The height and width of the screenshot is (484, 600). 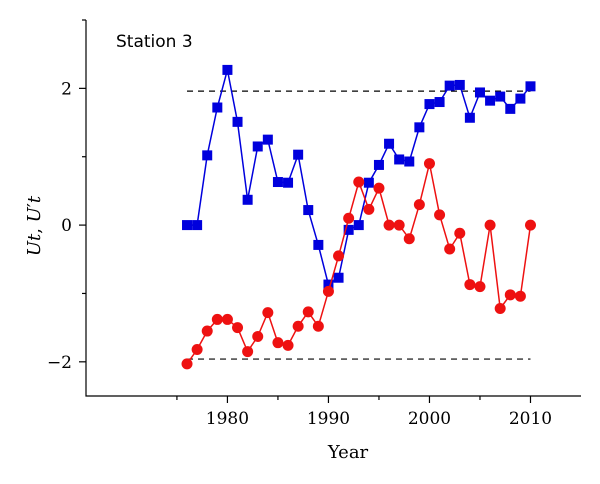 I want to click on y-tick-label: 2, so click(x=66, y=89).